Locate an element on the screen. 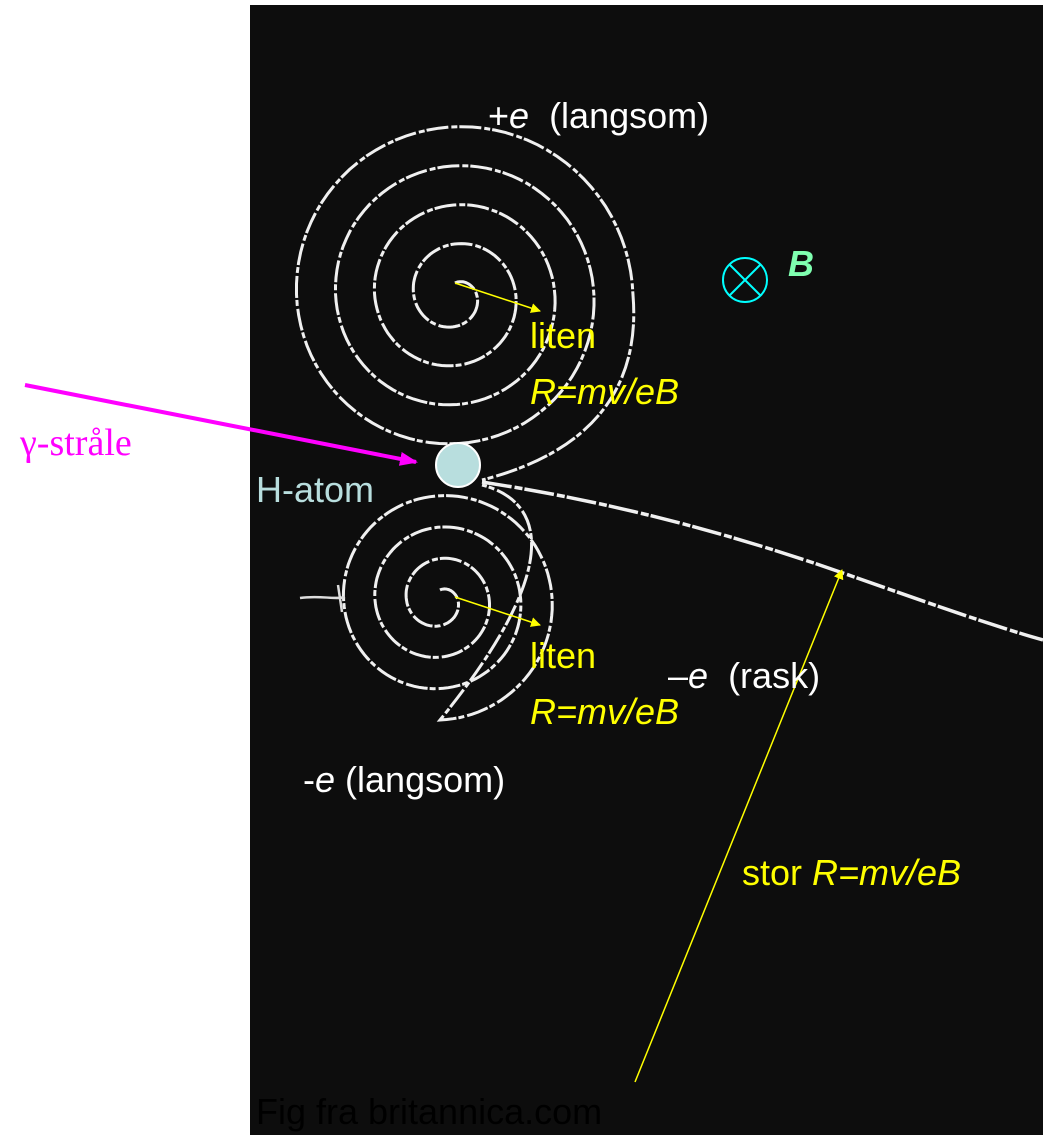 This screenshot has width=1043, height=1135. fast-track is located at coordinates (762, 561).